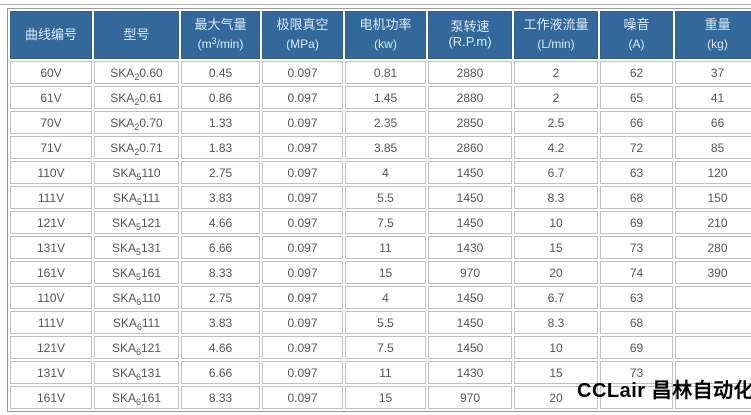 The image size is (751, 415). I want to click on value-cell: 4.2, so click(556, 147).